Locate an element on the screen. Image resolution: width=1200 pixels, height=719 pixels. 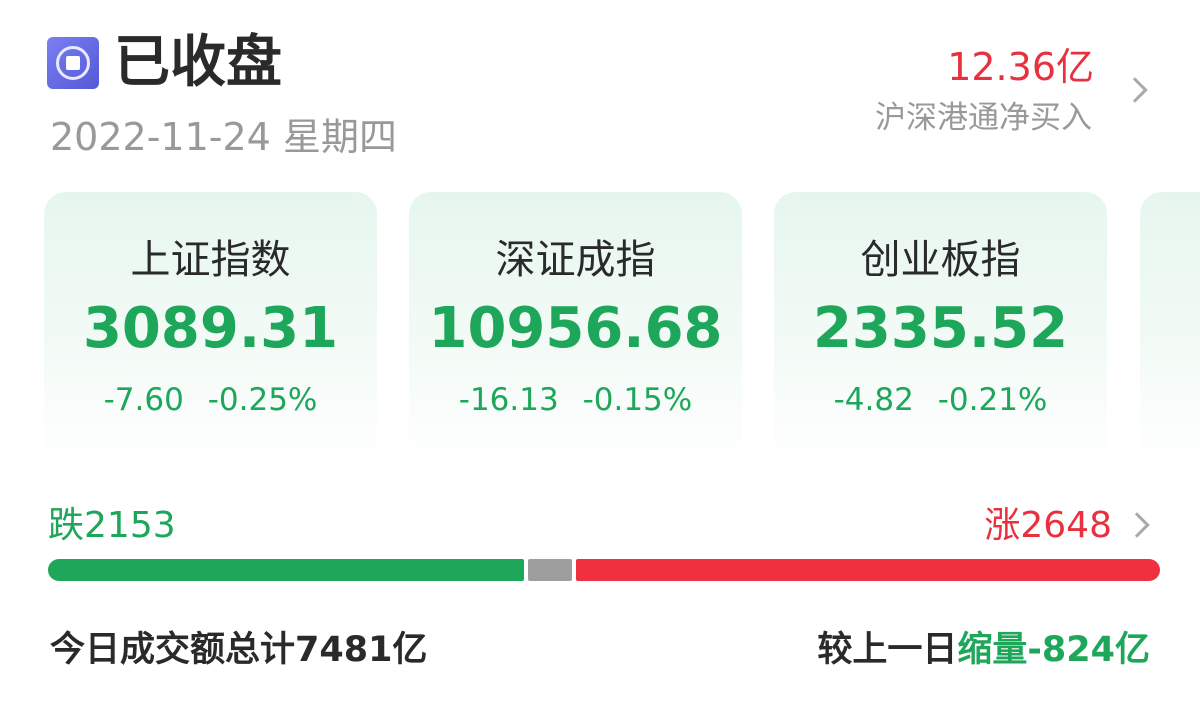
turnover-label: 今日成交额总计 is located at coordinates (173, 650).